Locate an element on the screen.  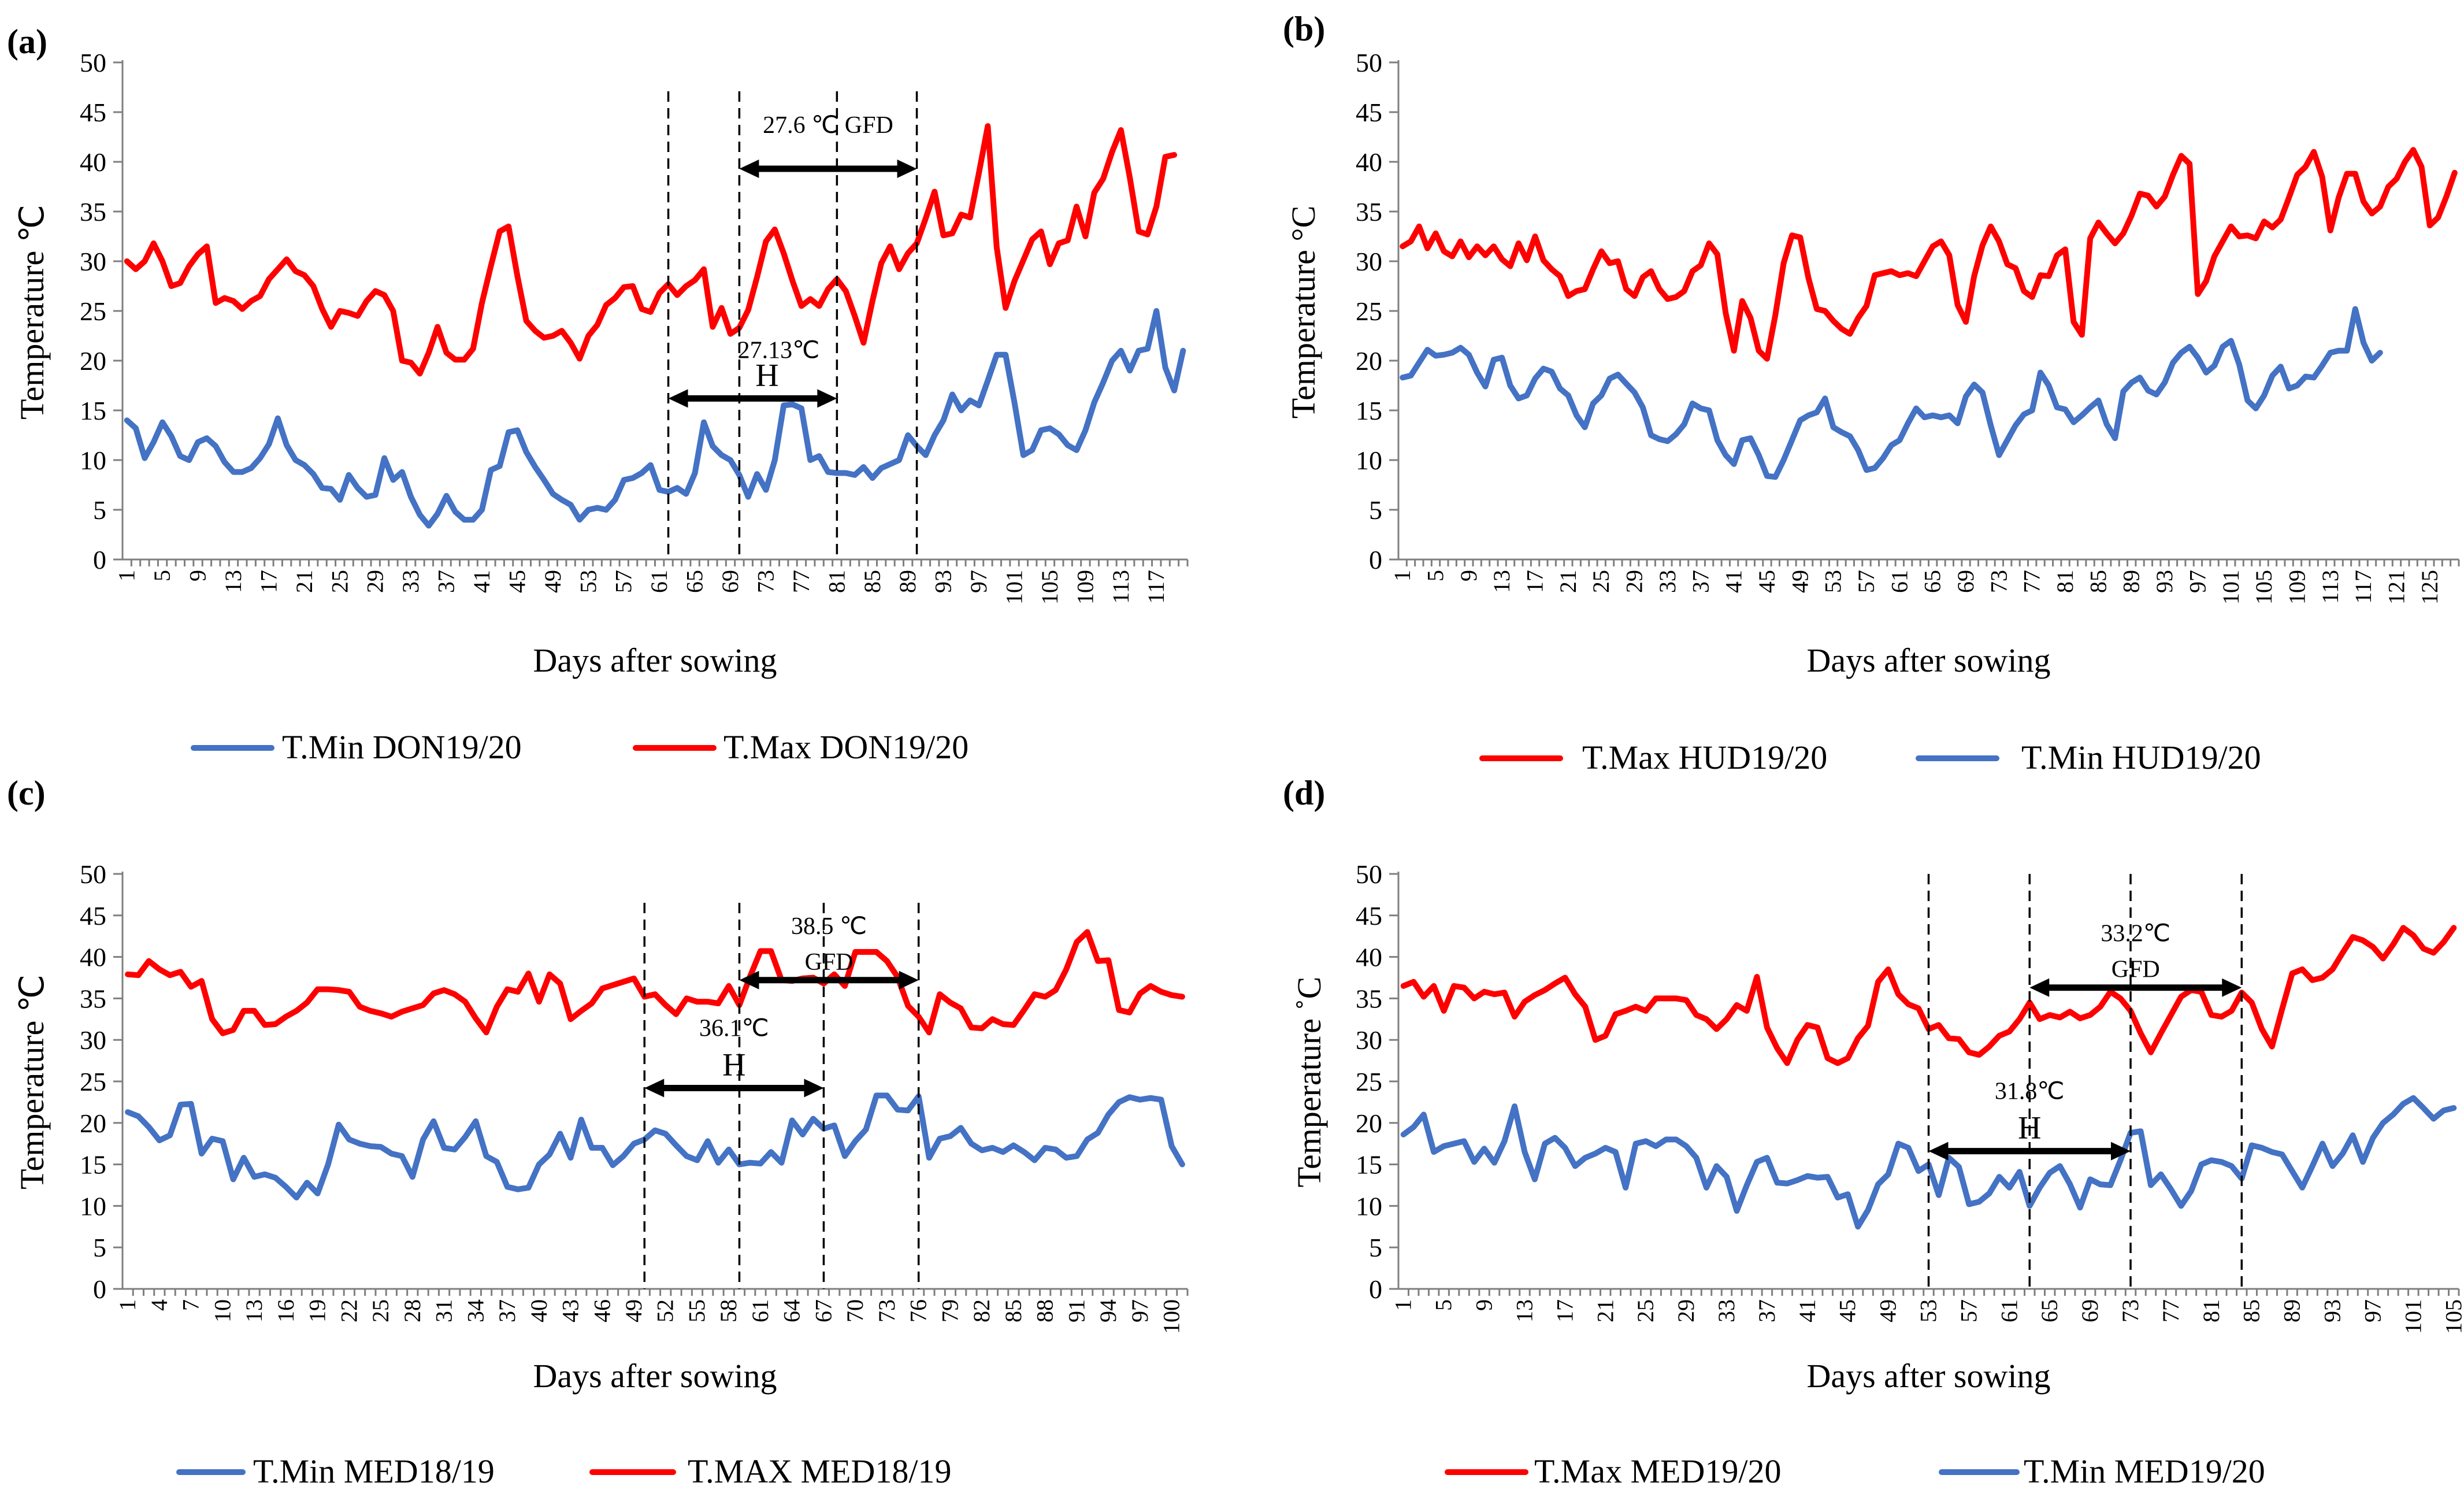
y-axis-title: Temperature ℃ is located at coordinates (32, 1081).